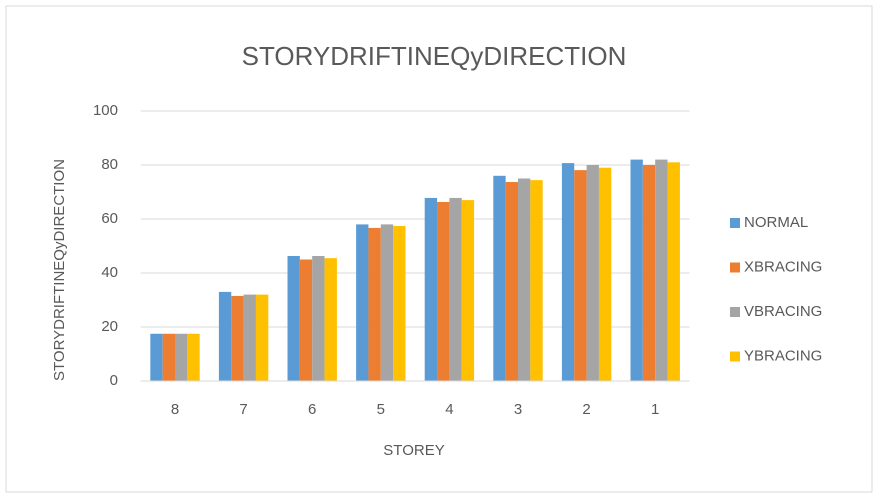 The width and height of the screenshot is (873, 493). I want to click on x-tick-label: 4, so click(449, 409).